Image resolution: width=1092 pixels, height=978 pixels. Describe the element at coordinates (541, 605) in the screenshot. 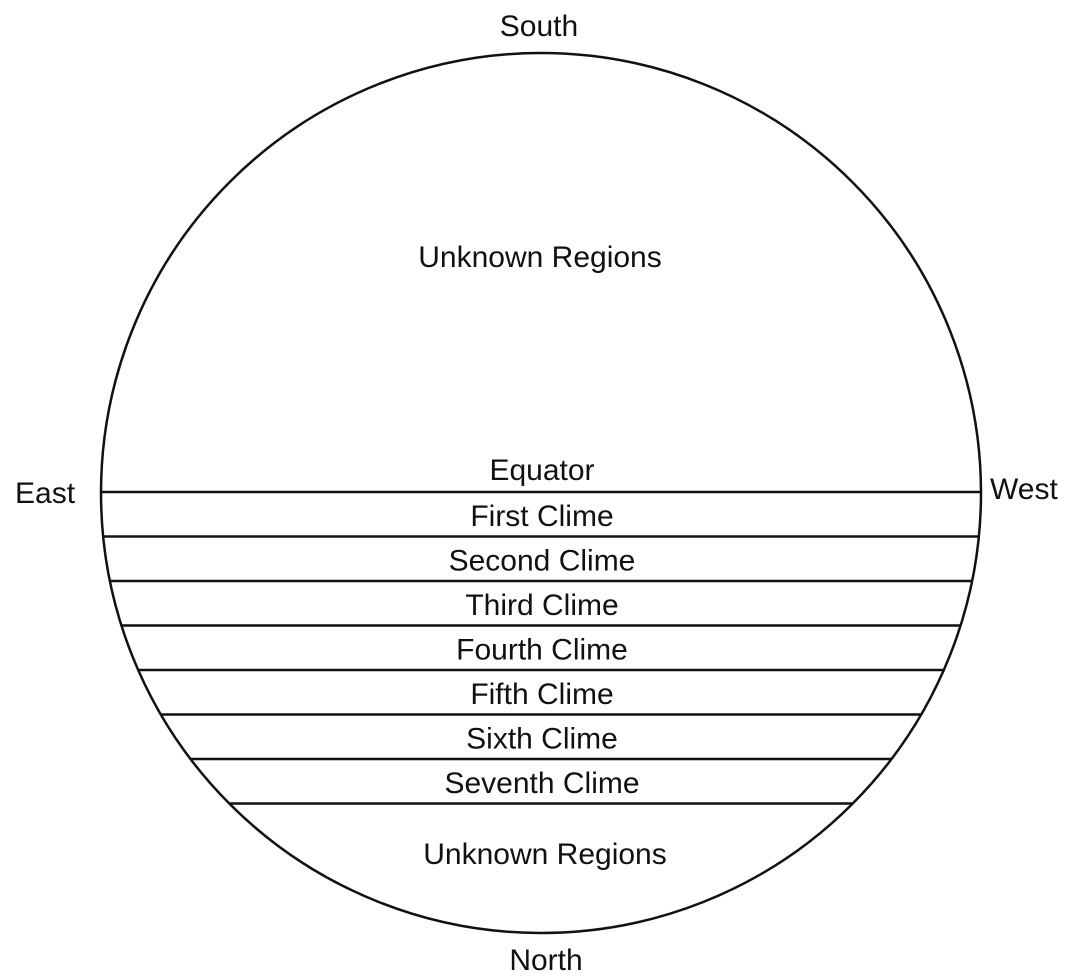

I see `clime-label: Third Clime` at that location.